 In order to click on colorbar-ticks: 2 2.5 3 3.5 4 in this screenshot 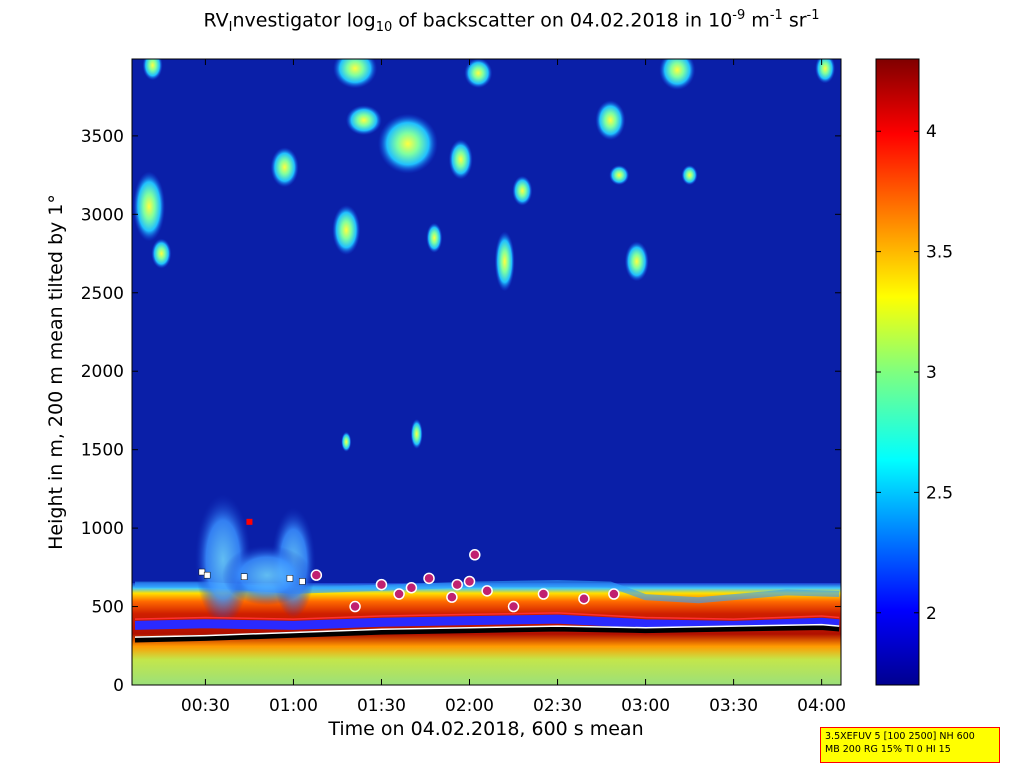, I will do `click(914, 373)`.